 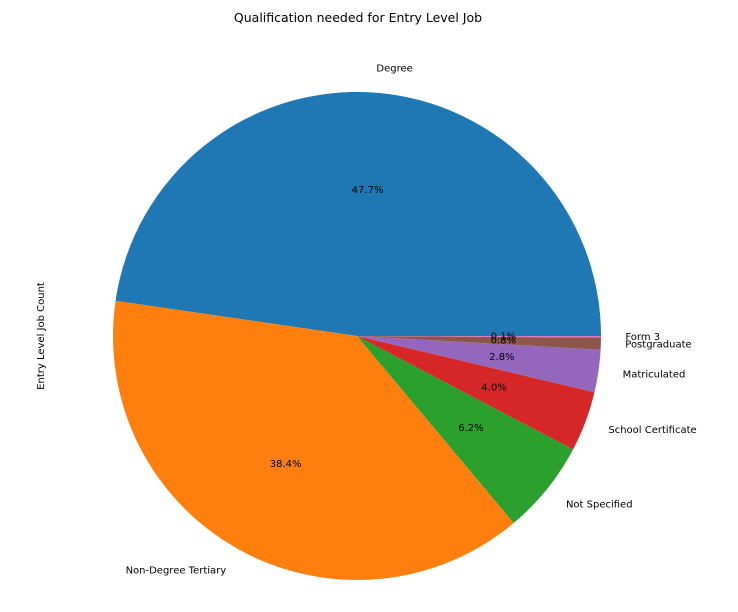 I want to click on slice-label-non-degree-tertiary: Non-Degree Tertiary, so click(x=176, y=570).